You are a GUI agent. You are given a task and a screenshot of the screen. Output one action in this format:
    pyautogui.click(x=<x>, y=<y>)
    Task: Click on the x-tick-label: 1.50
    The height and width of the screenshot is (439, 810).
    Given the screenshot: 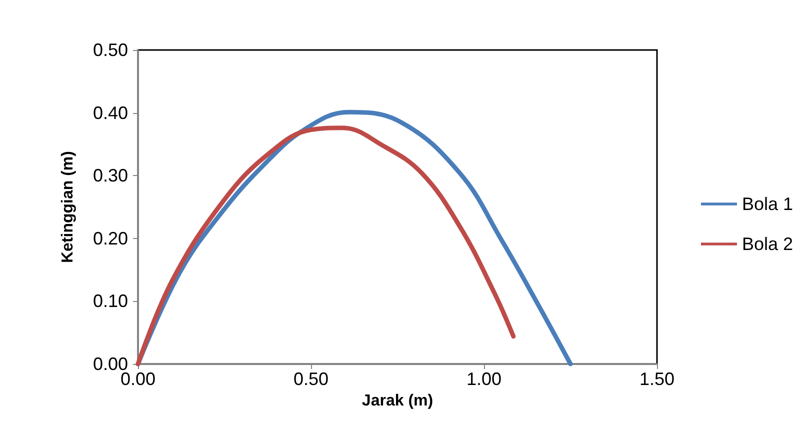 What is the action you would take?
    pyautogui.click(x=657, y=379)
    